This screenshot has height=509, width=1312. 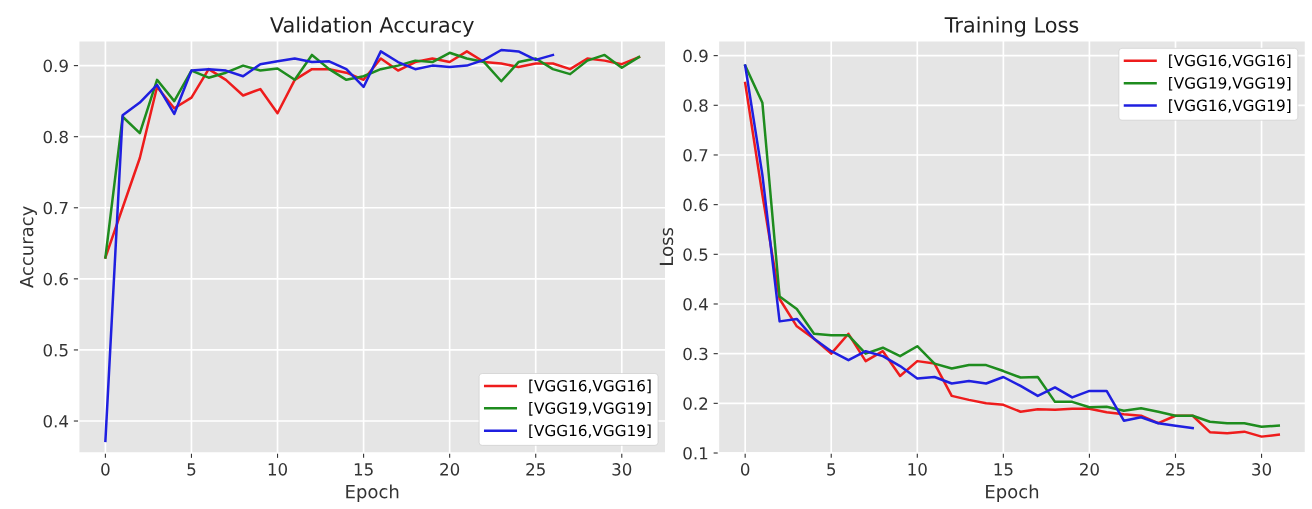 What do you see at coordinates (372, 26) in the screenshot?
I see `chart-title: Validation Accuracy` at bounding box center [372, 26].